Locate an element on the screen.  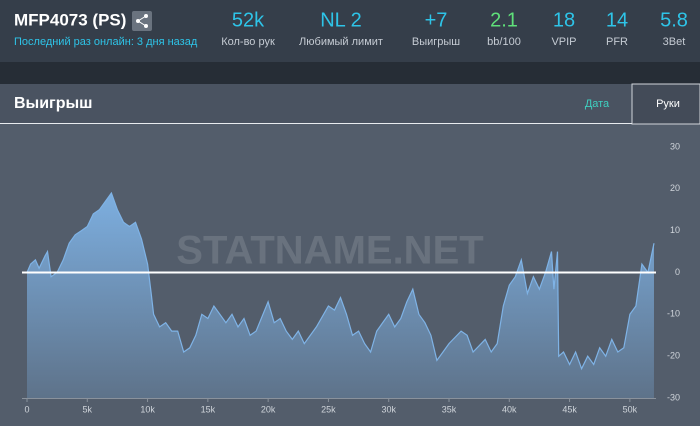
stat-label: 3Bet is located at coordinates (674, 42).